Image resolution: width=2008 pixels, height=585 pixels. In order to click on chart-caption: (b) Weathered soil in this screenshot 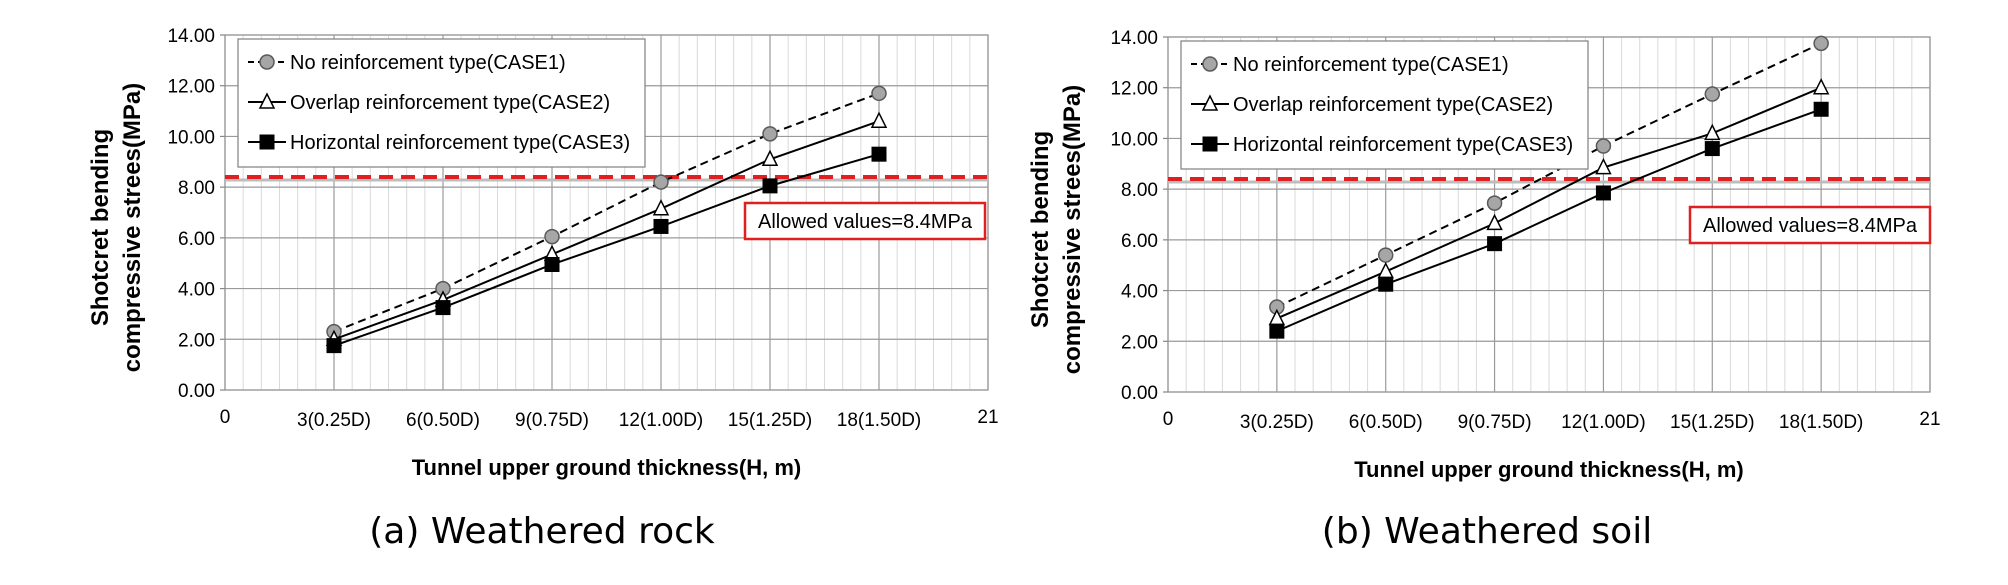, I will do `click(1487, 531)`.